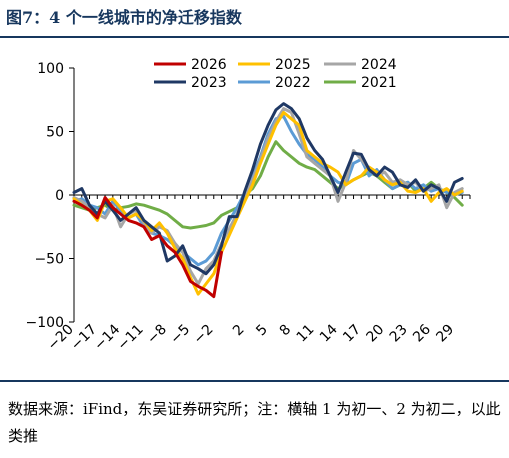 This screenshot has height=458, width=509. I want to click on y-tick-label: 100, so click(50, 69).